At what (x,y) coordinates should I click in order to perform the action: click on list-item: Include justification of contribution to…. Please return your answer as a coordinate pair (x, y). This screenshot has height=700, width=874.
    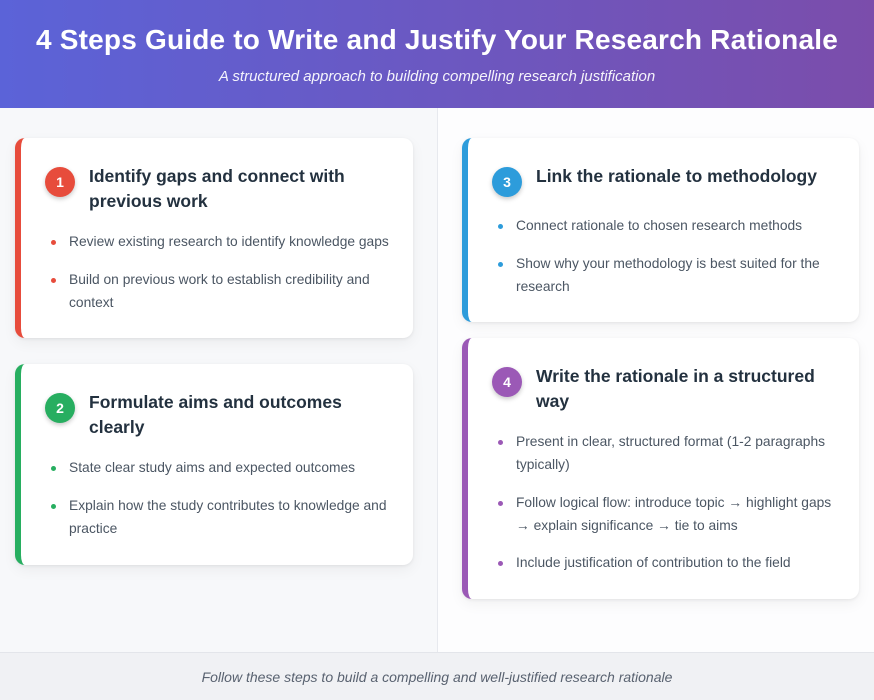
    Looking at the image, I should click on (666, 563).